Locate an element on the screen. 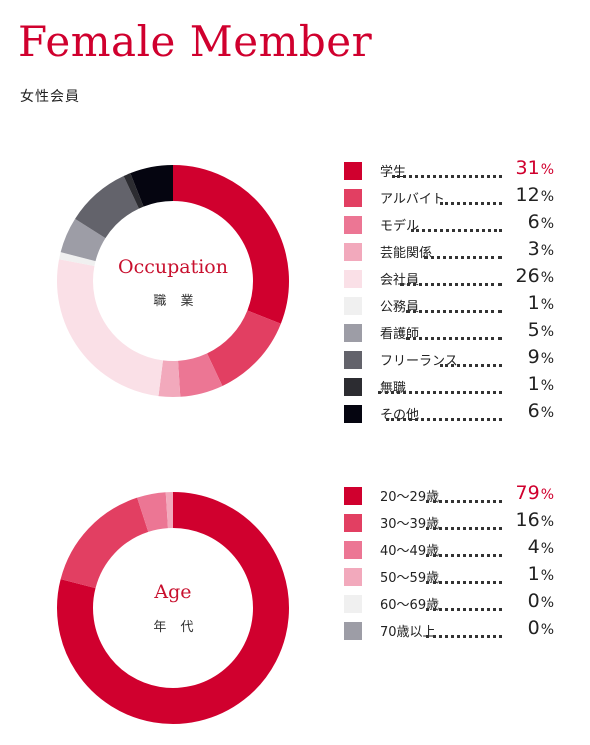  legend-value: 31% is located at coordinates (535, 168).